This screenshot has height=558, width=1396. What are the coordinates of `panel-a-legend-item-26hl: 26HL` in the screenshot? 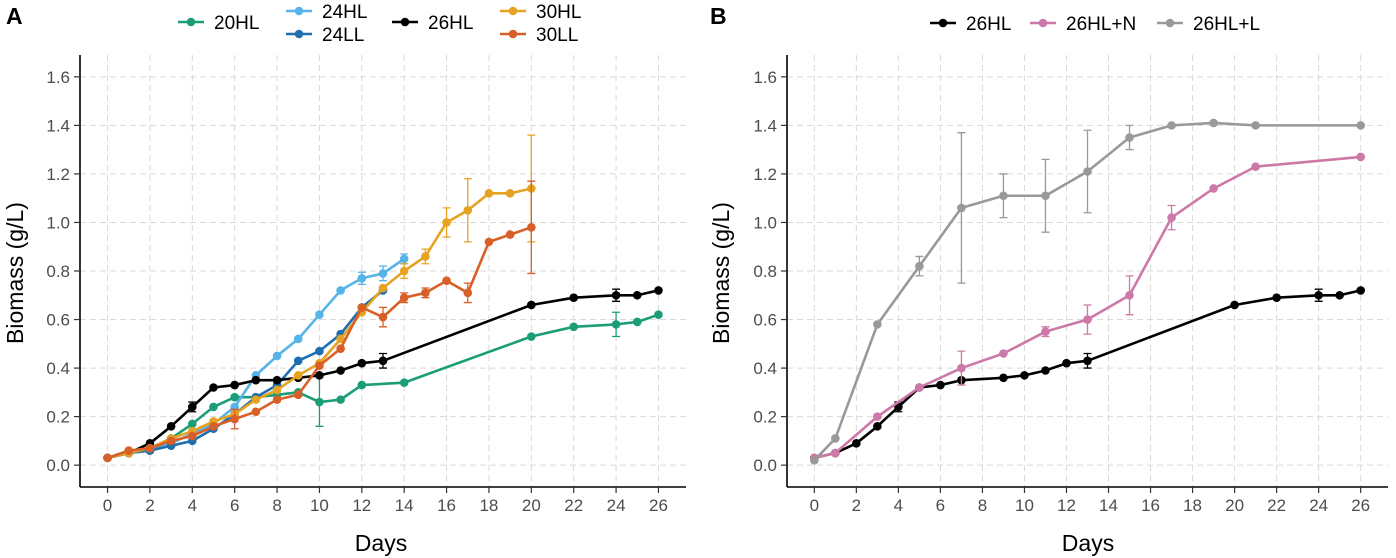 It's located at (432, 23).